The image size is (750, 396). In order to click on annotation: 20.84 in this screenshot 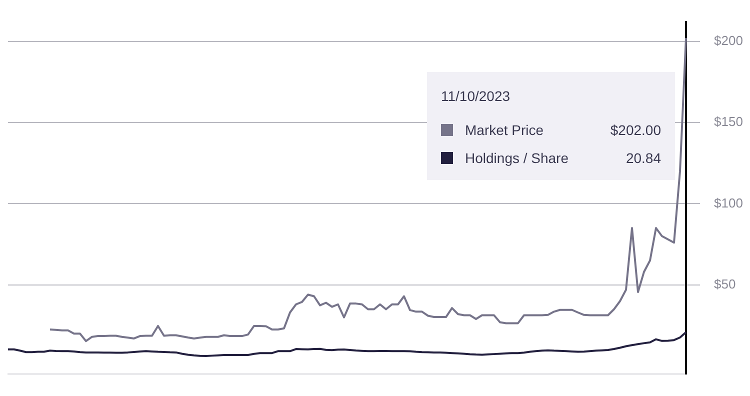, I will do `click(643, 158)`.